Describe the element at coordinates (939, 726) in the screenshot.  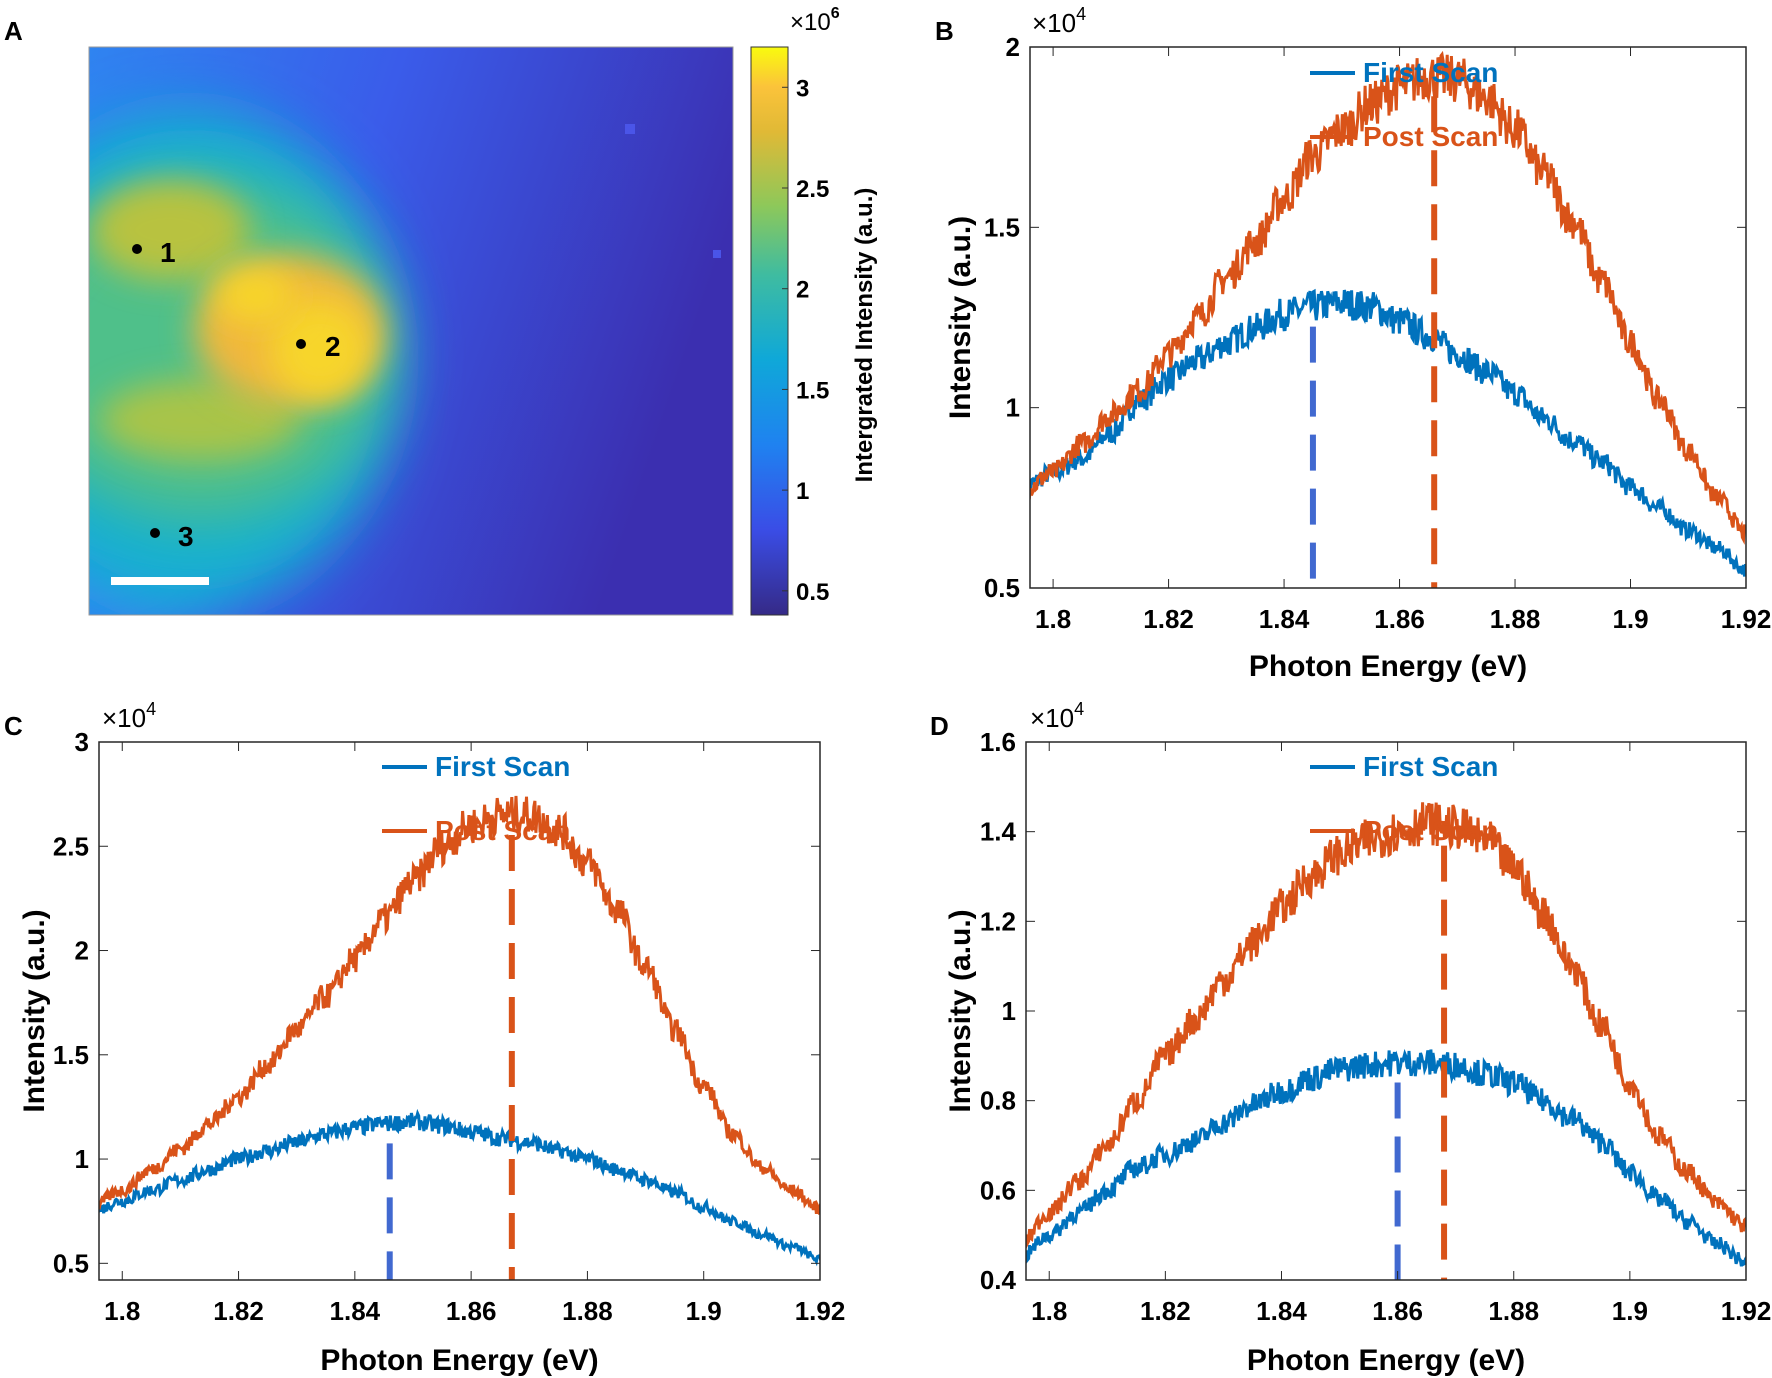
I see `panel-label: D` at that location.